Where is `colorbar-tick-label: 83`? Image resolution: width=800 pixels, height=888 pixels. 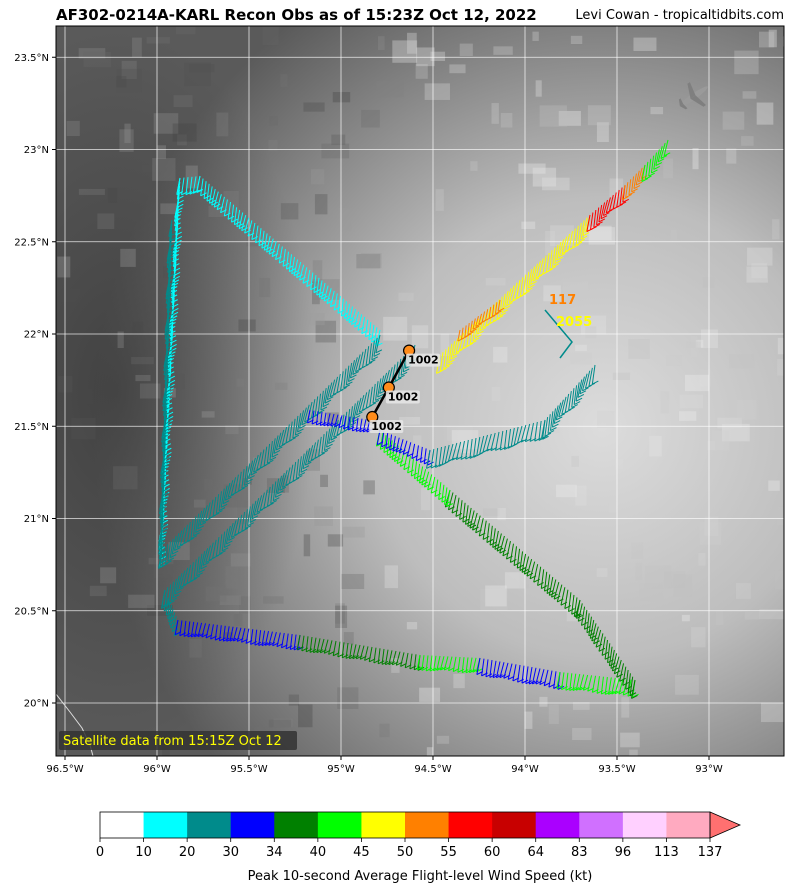
colorbar-tick-label: 83 is located at coordinates (579, 852).